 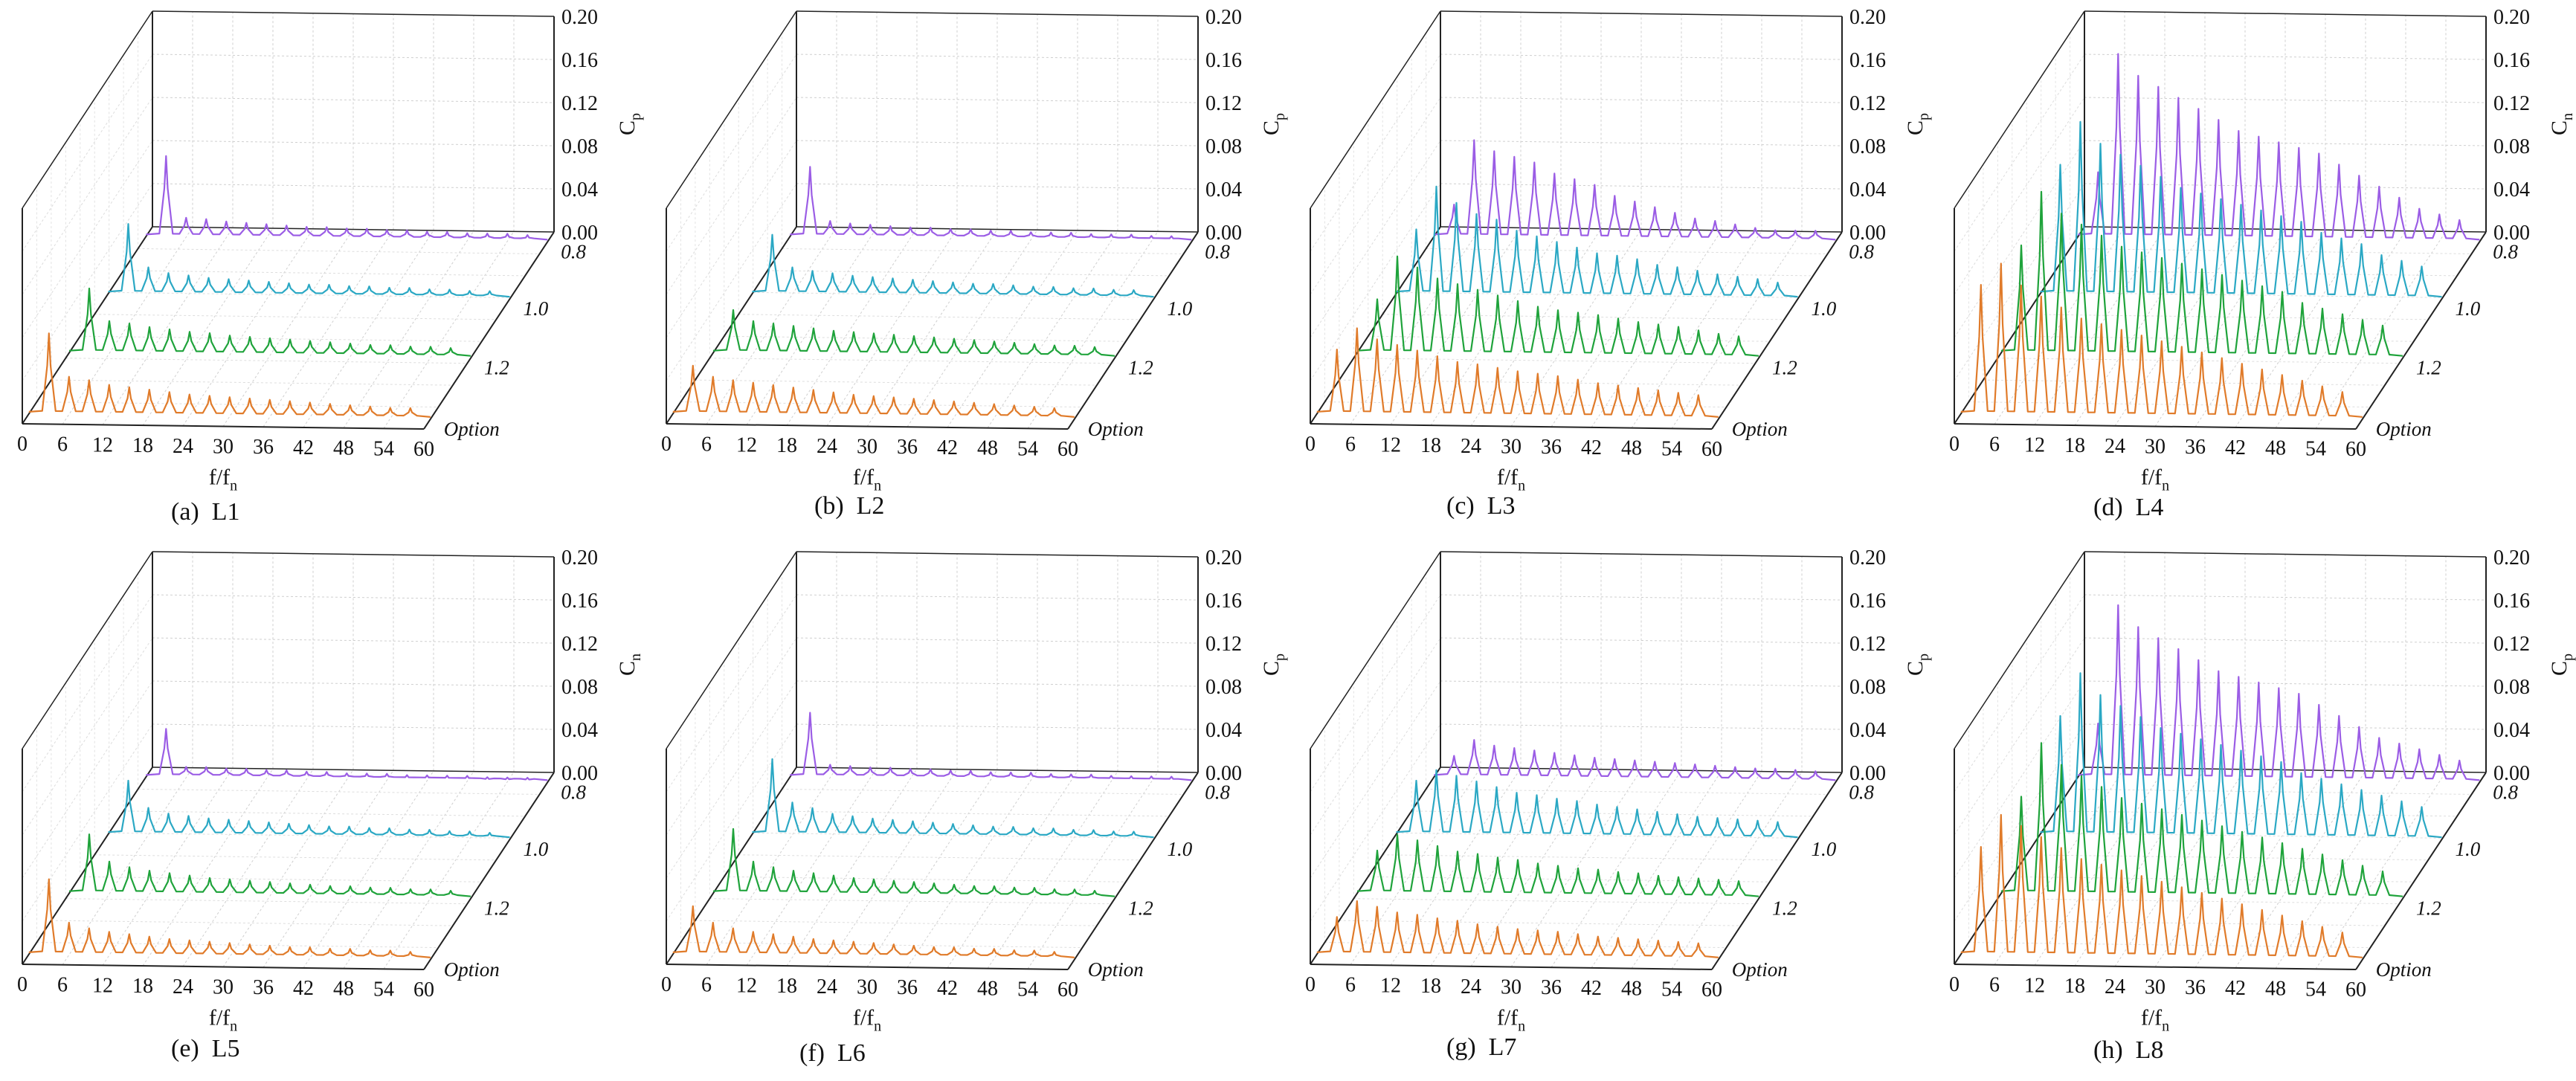 What do you see at coordinates (2128, 508) in the screenshot?
I see `caption-d: (d) L4` at bounding box center [2128, 508].